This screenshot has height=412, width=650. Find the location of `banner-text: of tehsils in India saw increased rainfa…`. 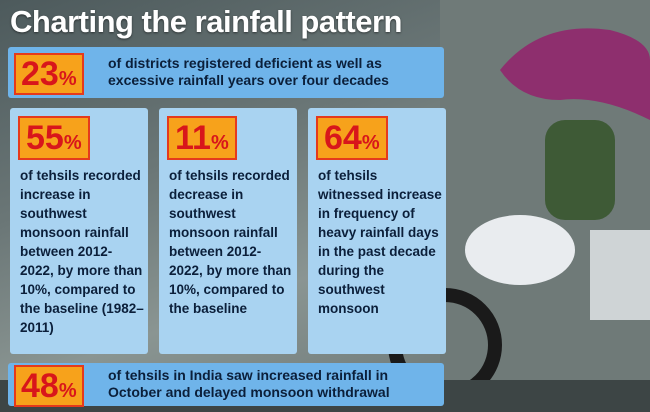

banner-text: of tehsils in India saw increased rainfa… is located at coordinates (249, 383).